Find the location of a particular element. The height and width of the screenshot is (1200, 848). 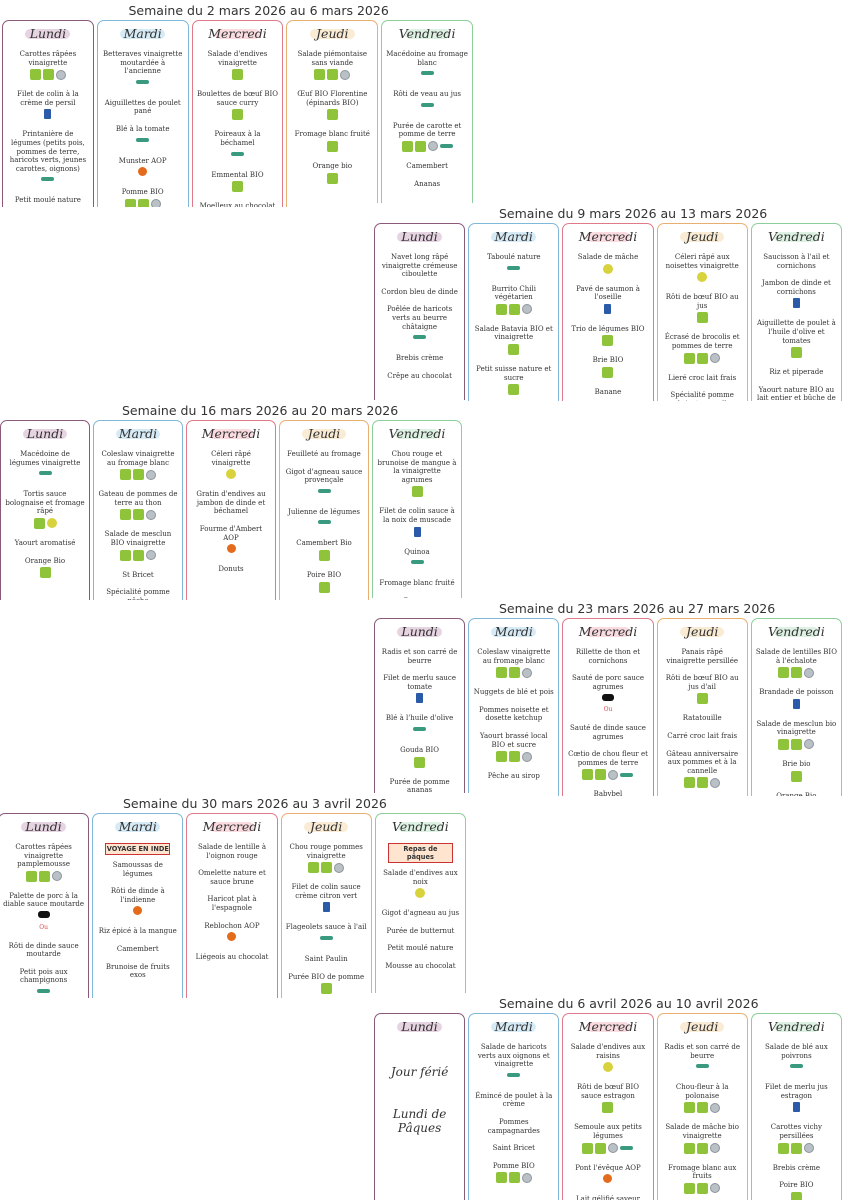

dish-item: Émincé de poulet à la crème is located at coordinates (513, 1100).